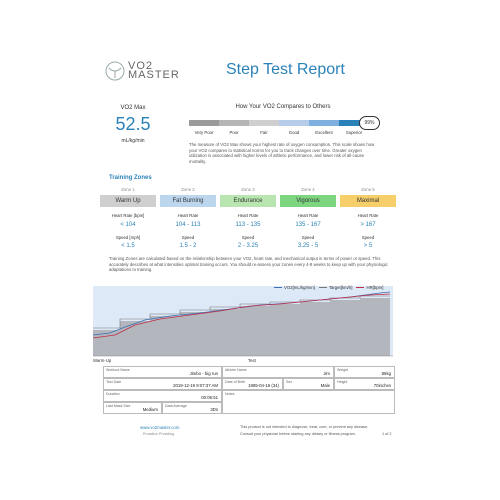 The width and height of the screenshot is (500, 500). Describe the element at coordinates (289, 382) in the screenshot. I see `detail-label: Sex` at that location.